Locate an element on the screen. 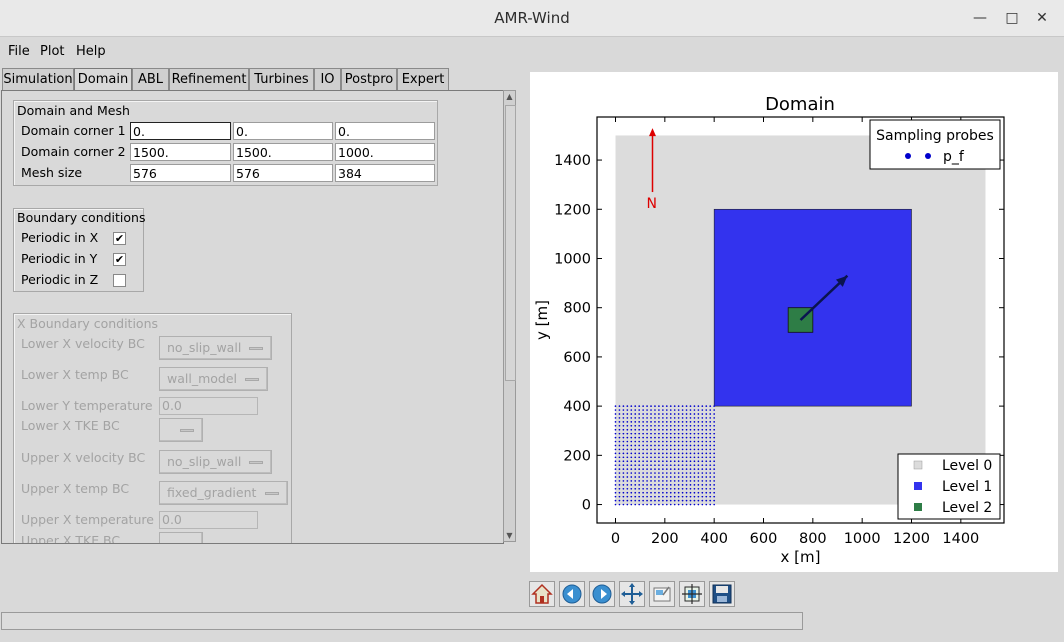  tab-expert: Expert is located at coordinates (423, 79).